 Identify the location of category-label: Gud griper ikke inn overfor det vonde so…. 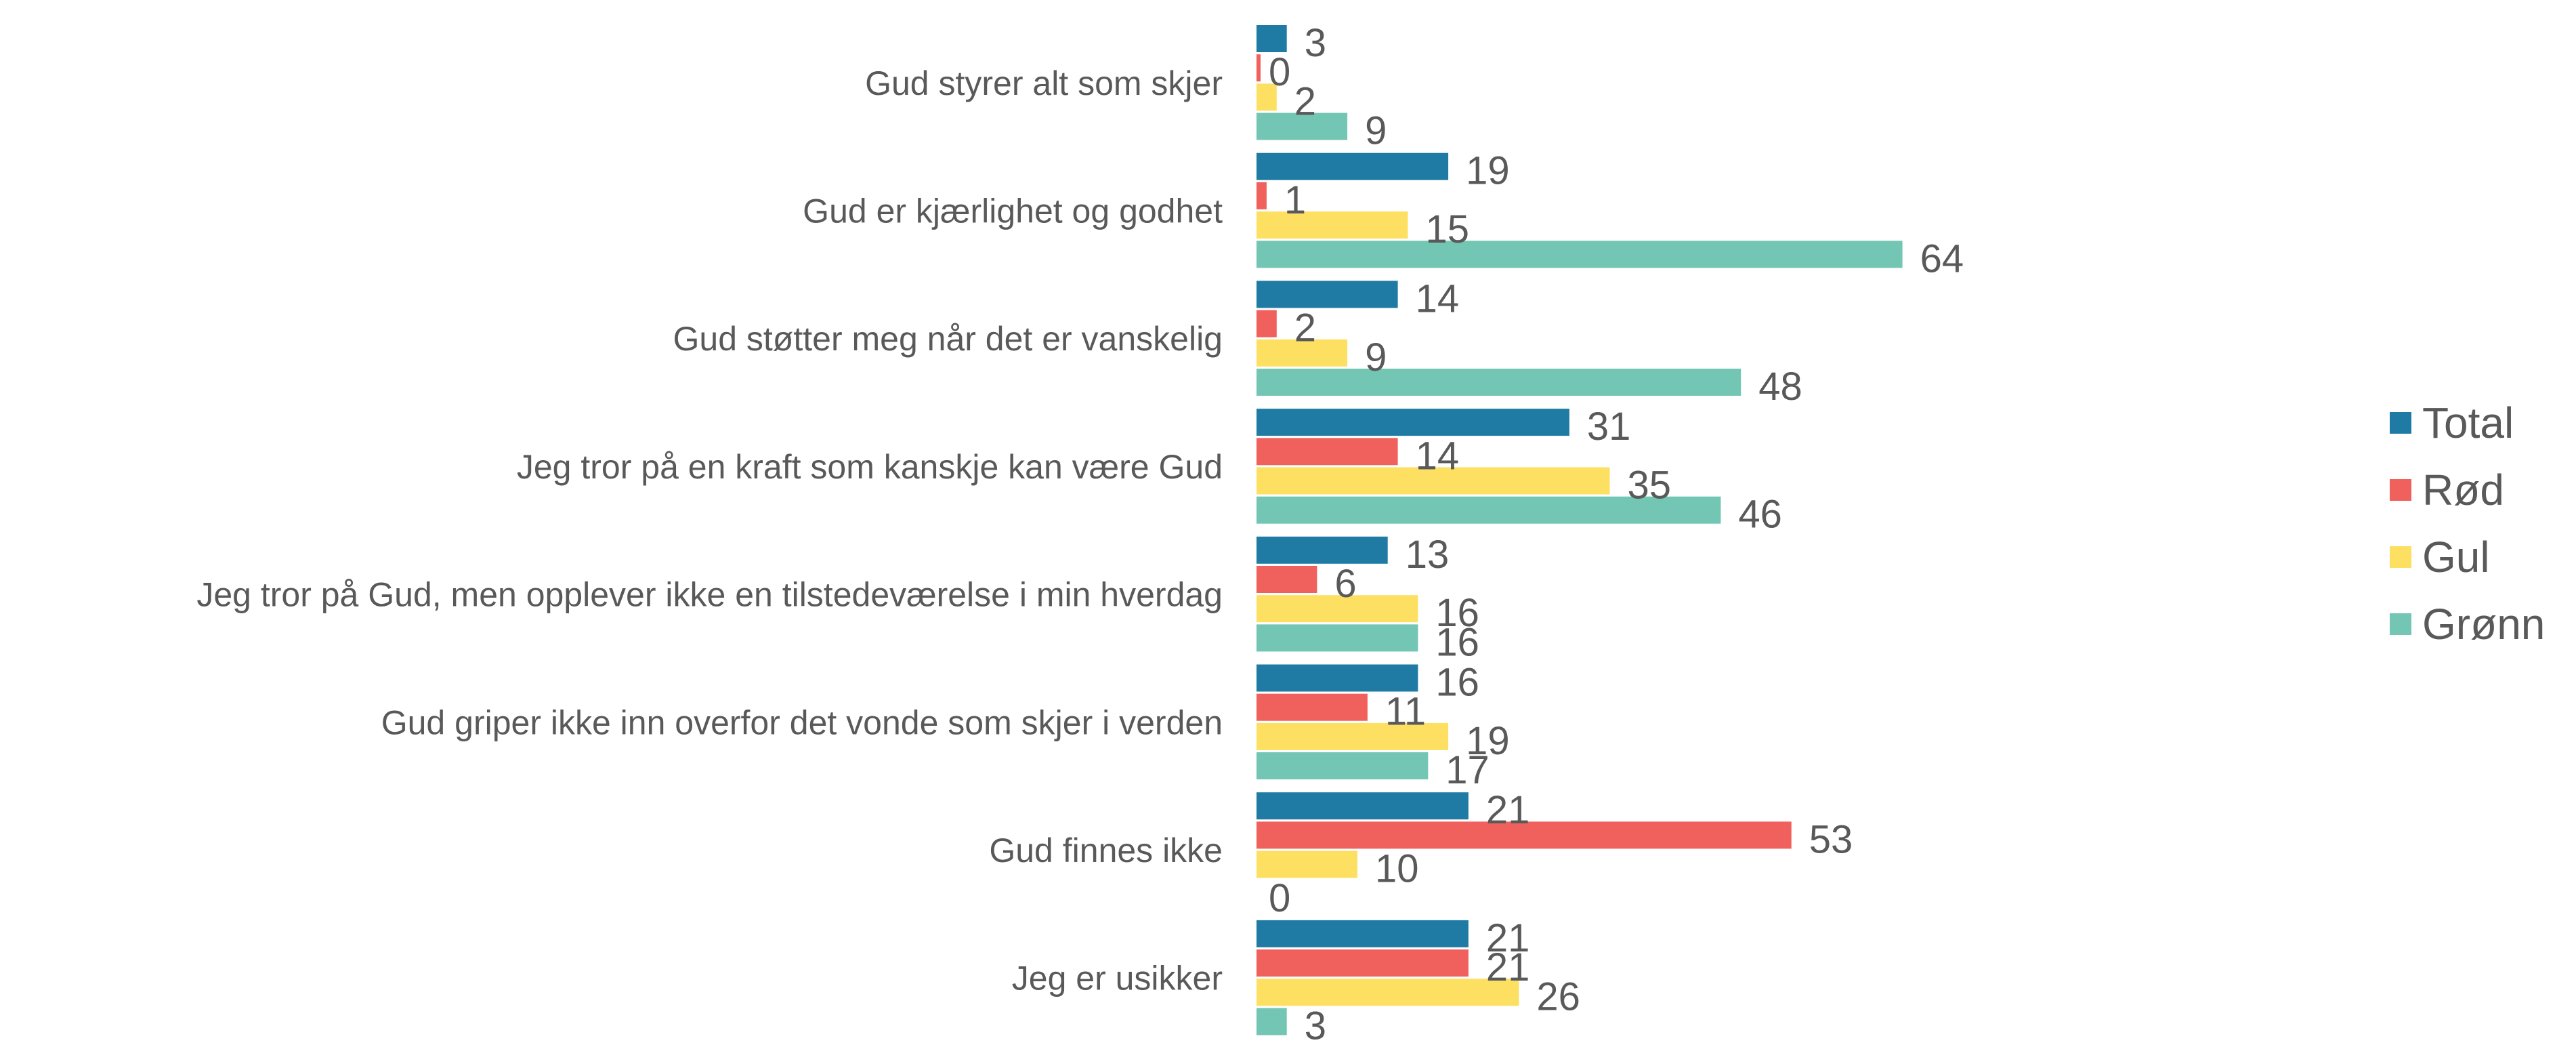
(802, 722).